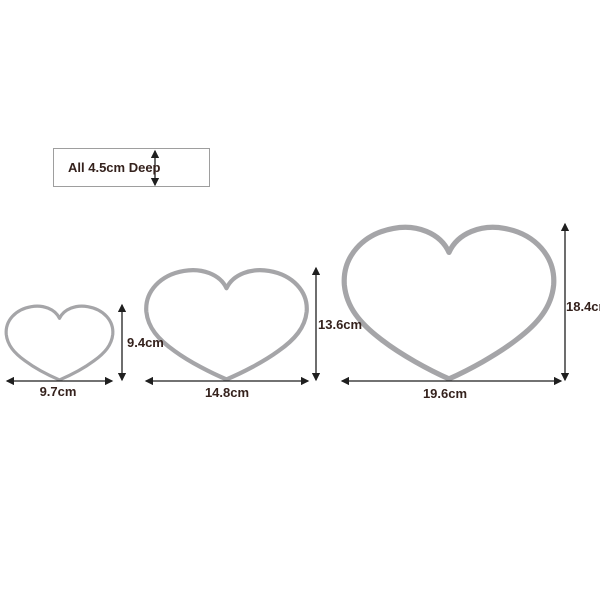 The height and width of the screenshot is (600, 600). What do you see at coordinates (145, 342) in the screenshot?
I see `height-label-small: 9.4cm` at bounding box center [145, 342].